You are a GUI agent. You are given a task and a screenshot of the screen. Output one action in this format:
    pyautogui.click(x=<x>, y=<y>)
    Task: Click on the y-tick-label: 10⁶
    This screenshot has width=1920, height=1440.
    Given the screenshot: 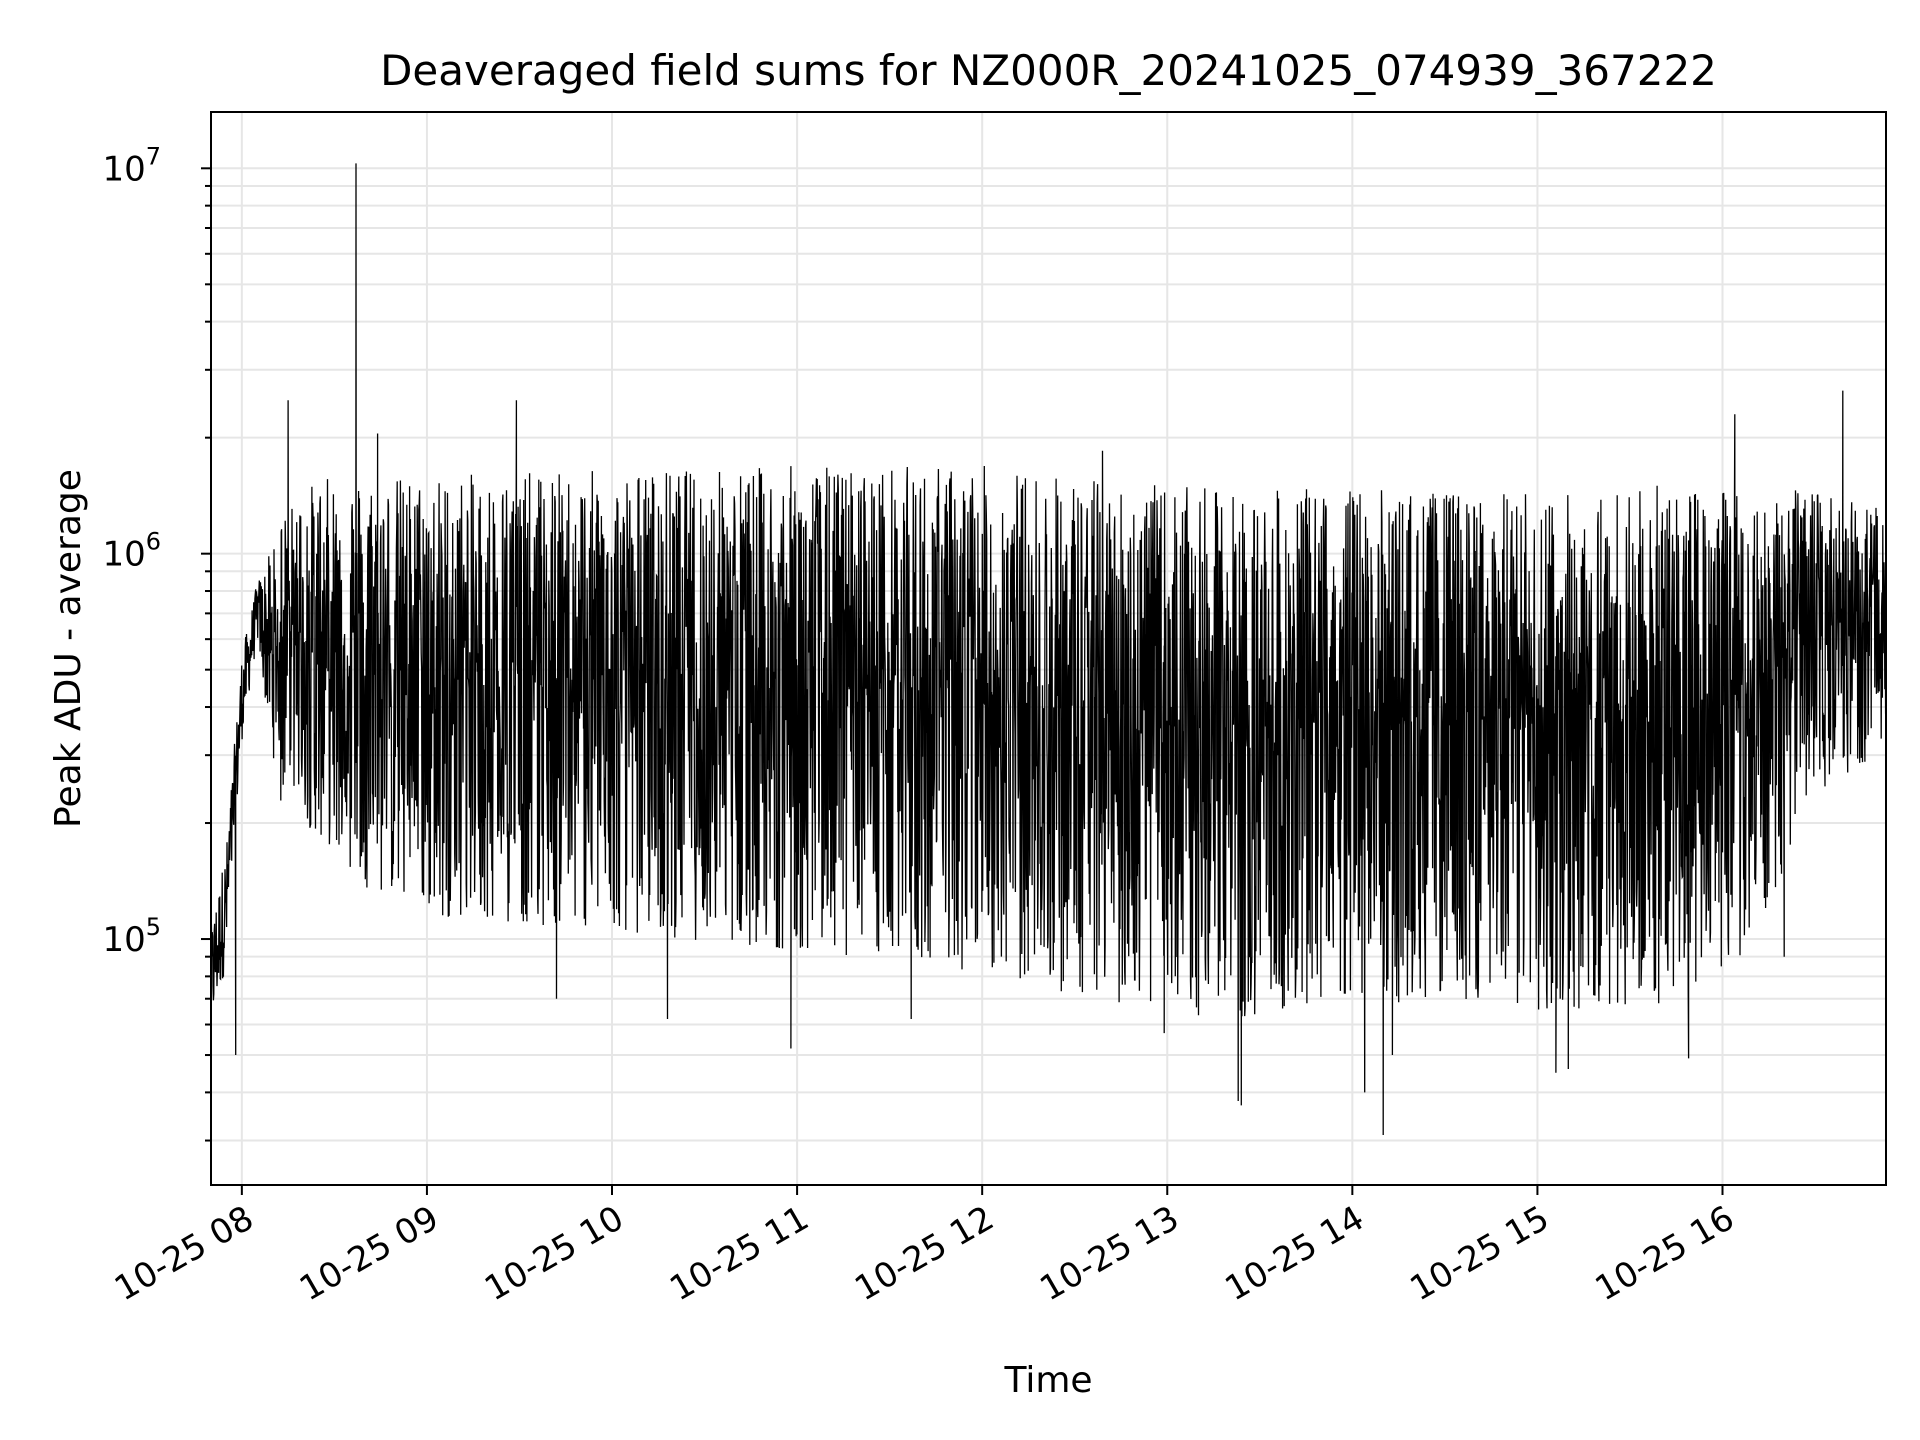 What is the action you would take?
    pyautogui.click(x=131, y=551)
    